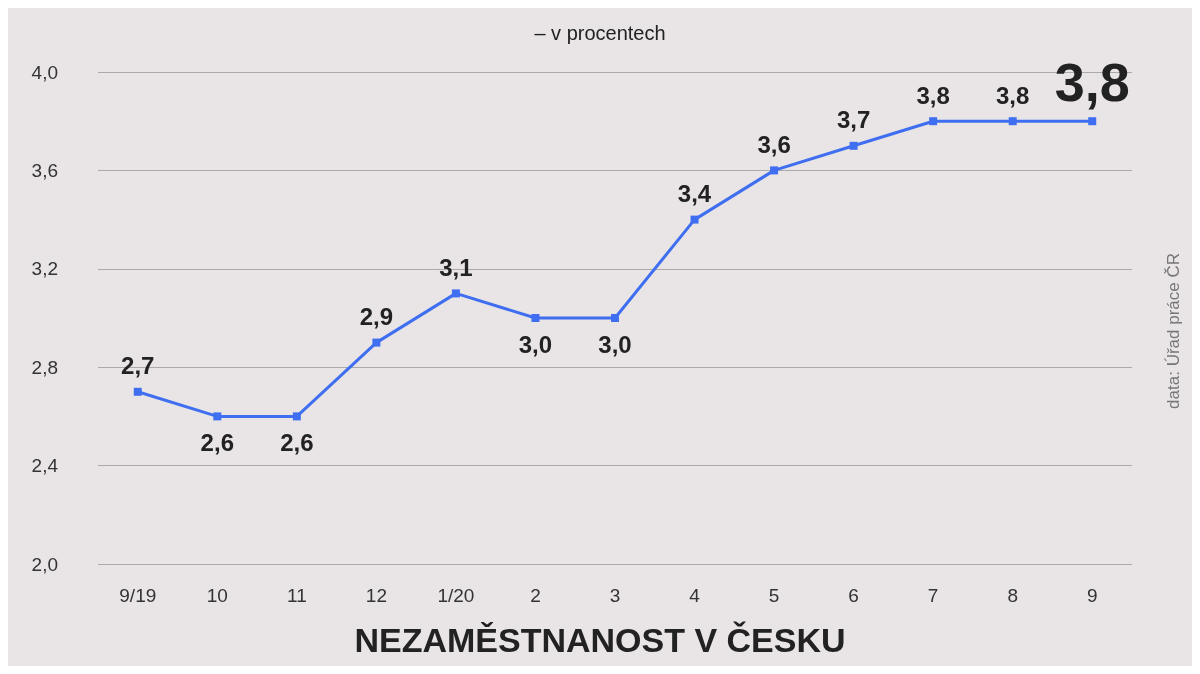 Image resolution: width=1200 pixels, height=674 pixels. Describe the element at coordinates (44, 170) in the screenshot. I see `y-tick-label: 3,6` at that location.